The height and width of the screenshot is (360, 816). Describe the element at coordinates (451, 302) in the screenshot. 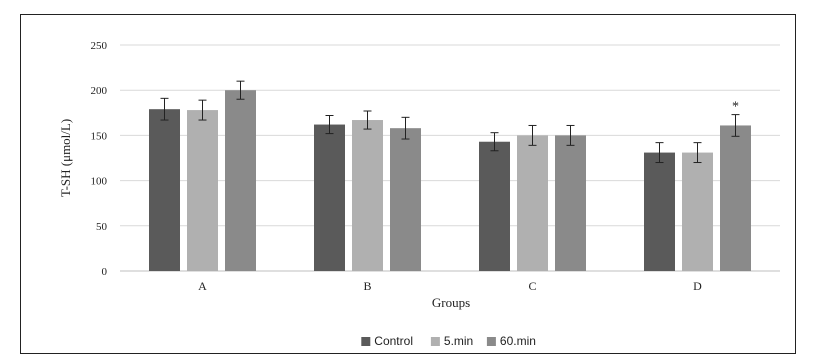

I see `x-axis-title: Groups` at that location.